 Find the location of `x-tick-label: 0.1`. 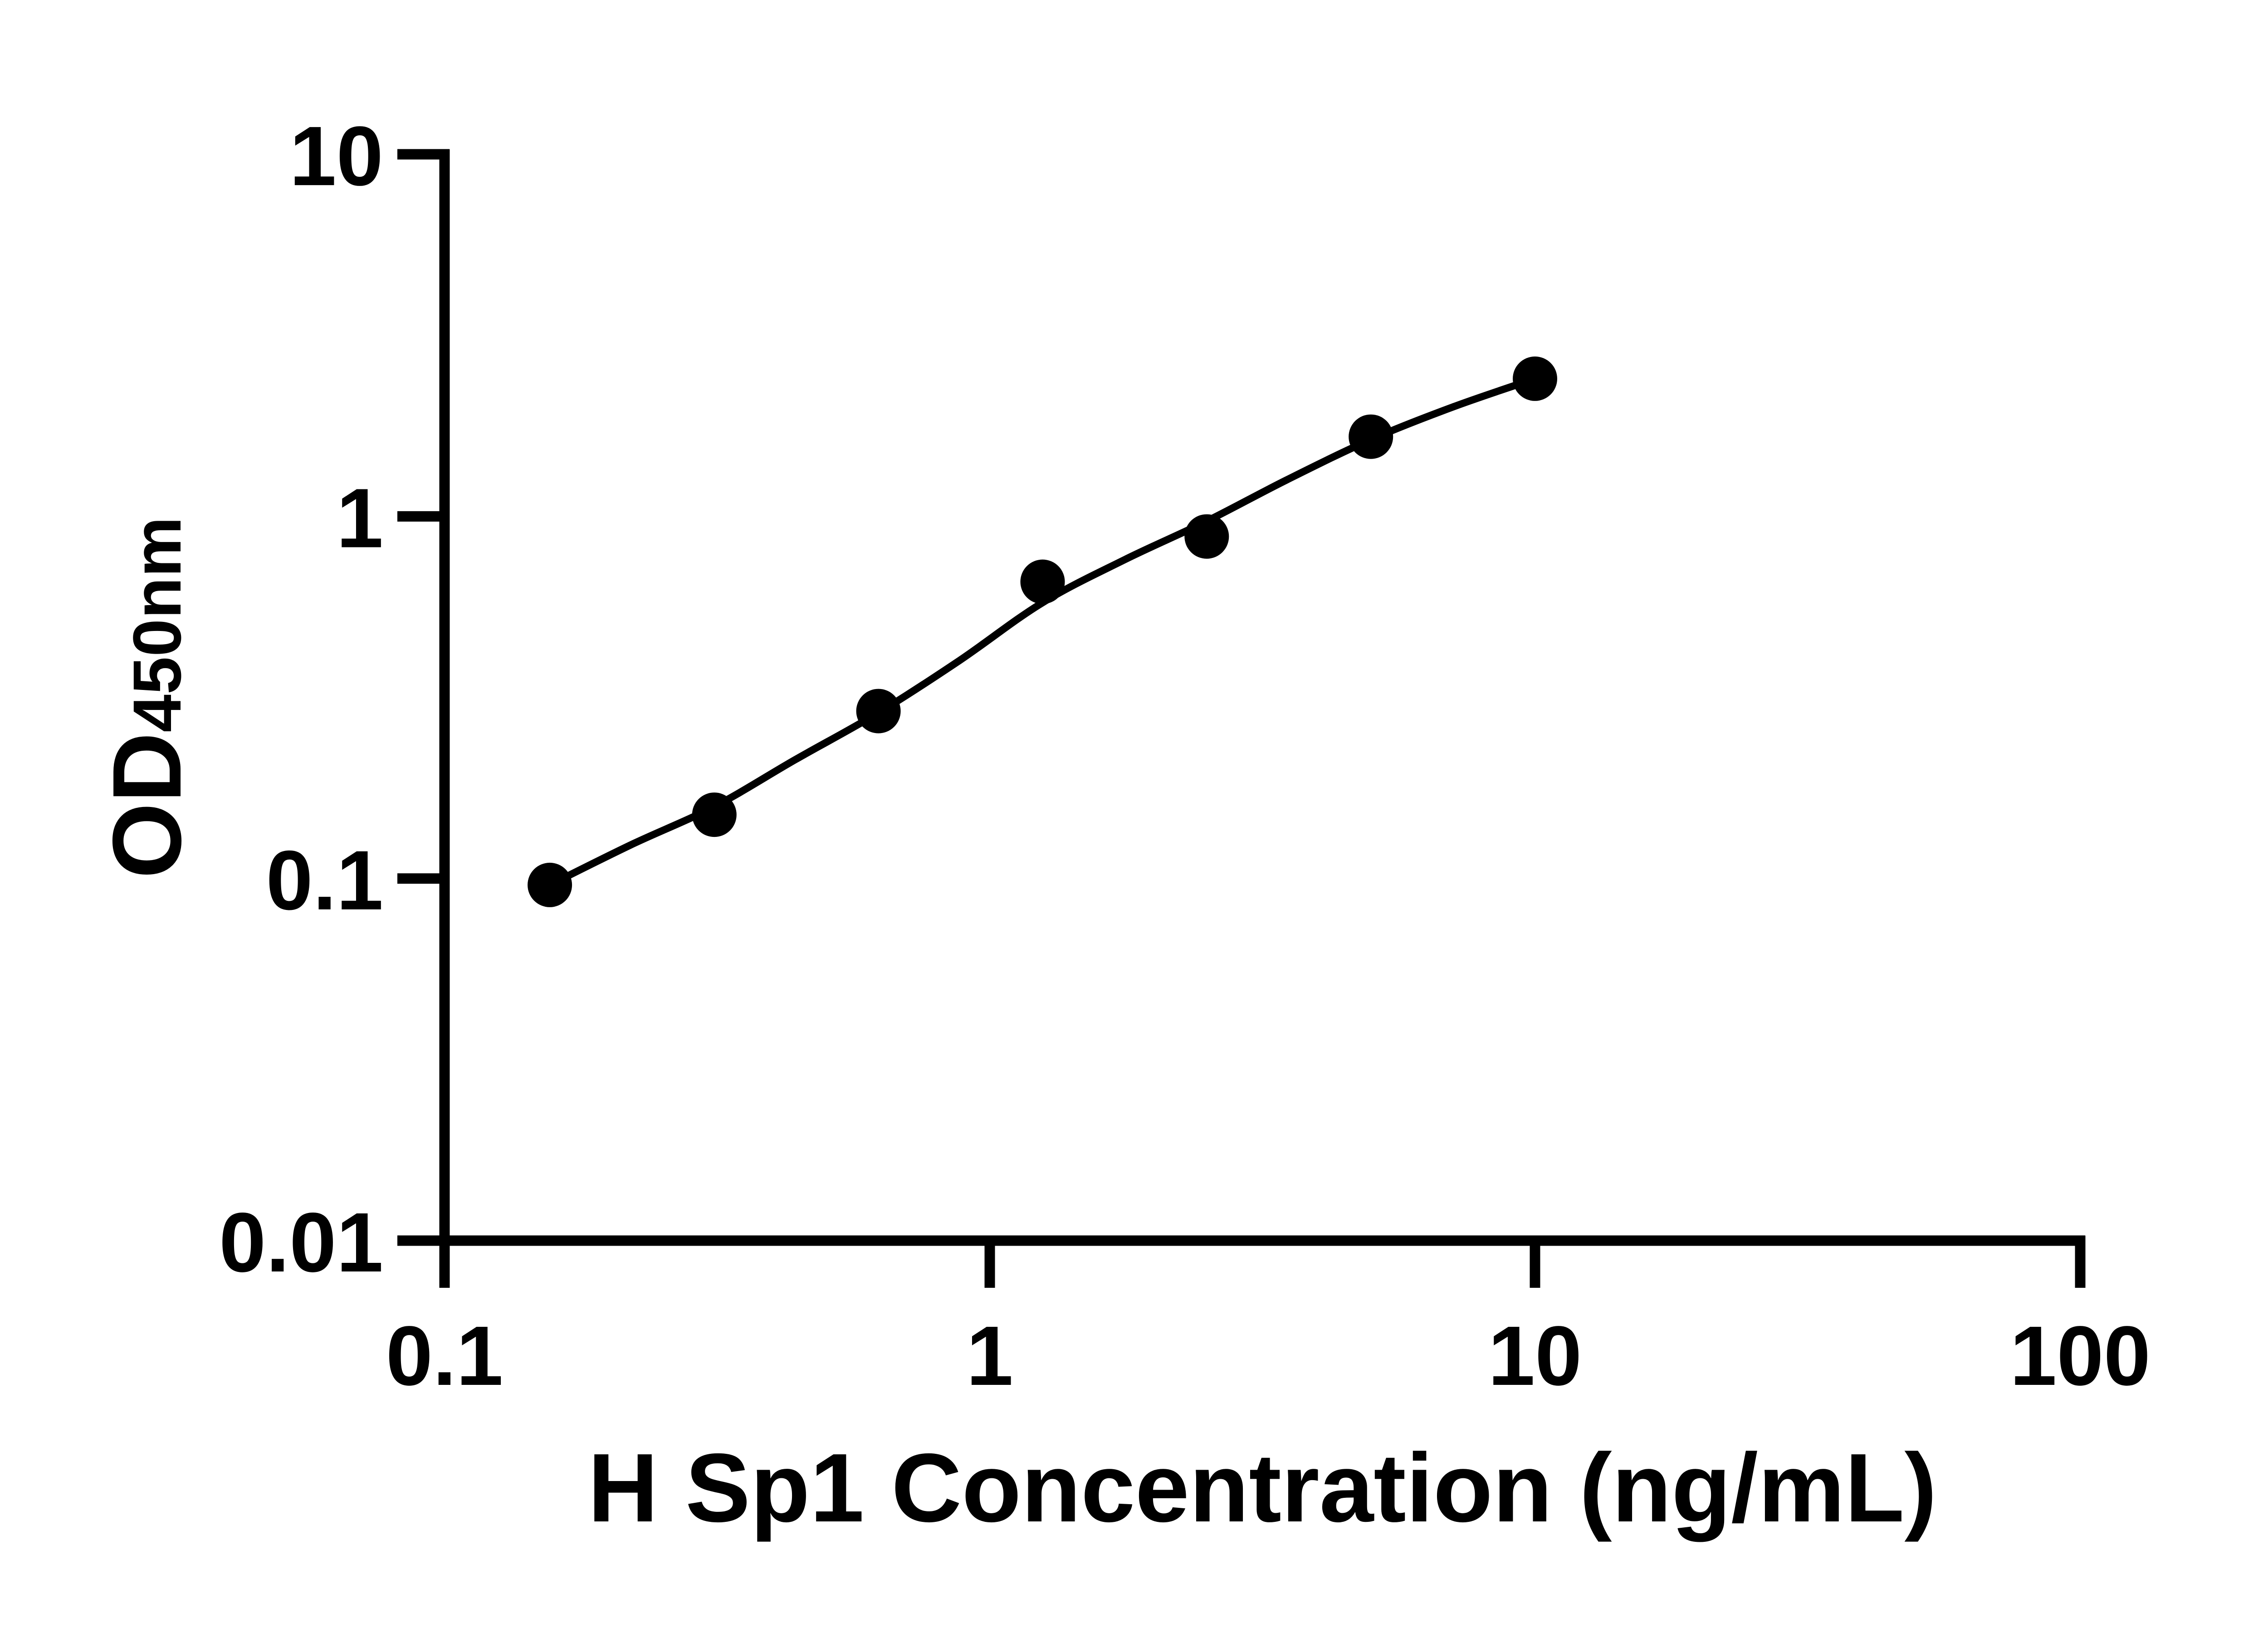

x-tick-label: 0.1 is located at coordinates (445, 1356).